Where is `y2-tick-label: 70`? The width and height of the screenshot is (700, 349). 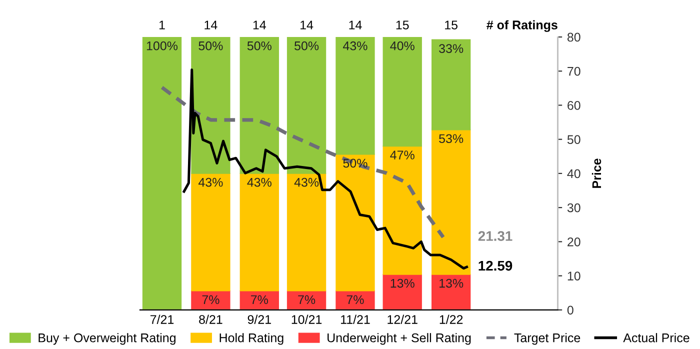 y2-tick-label: 70 is located at coordinates (574, 71).